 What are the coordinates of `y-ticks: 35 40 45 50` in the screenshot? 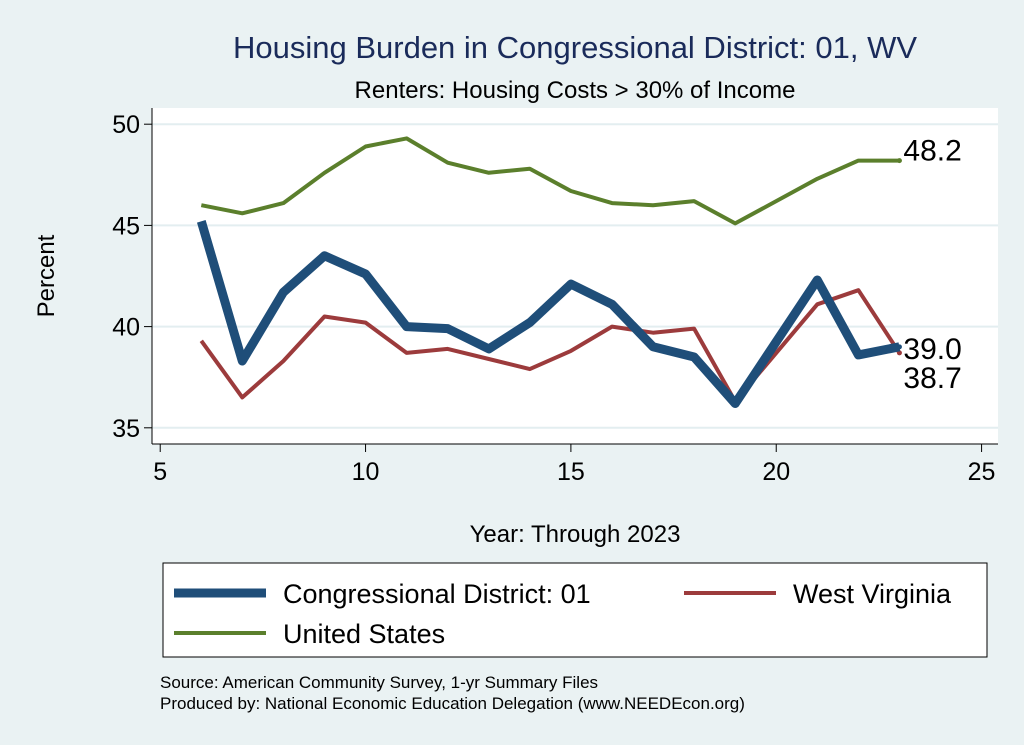 It's located at (132, 277).